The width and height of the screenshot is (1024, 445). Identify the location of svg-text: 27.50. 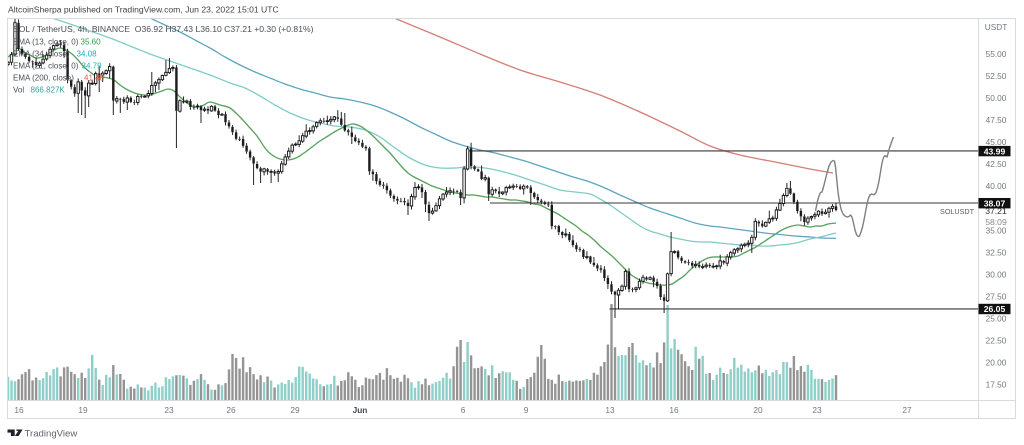
(996, 296).